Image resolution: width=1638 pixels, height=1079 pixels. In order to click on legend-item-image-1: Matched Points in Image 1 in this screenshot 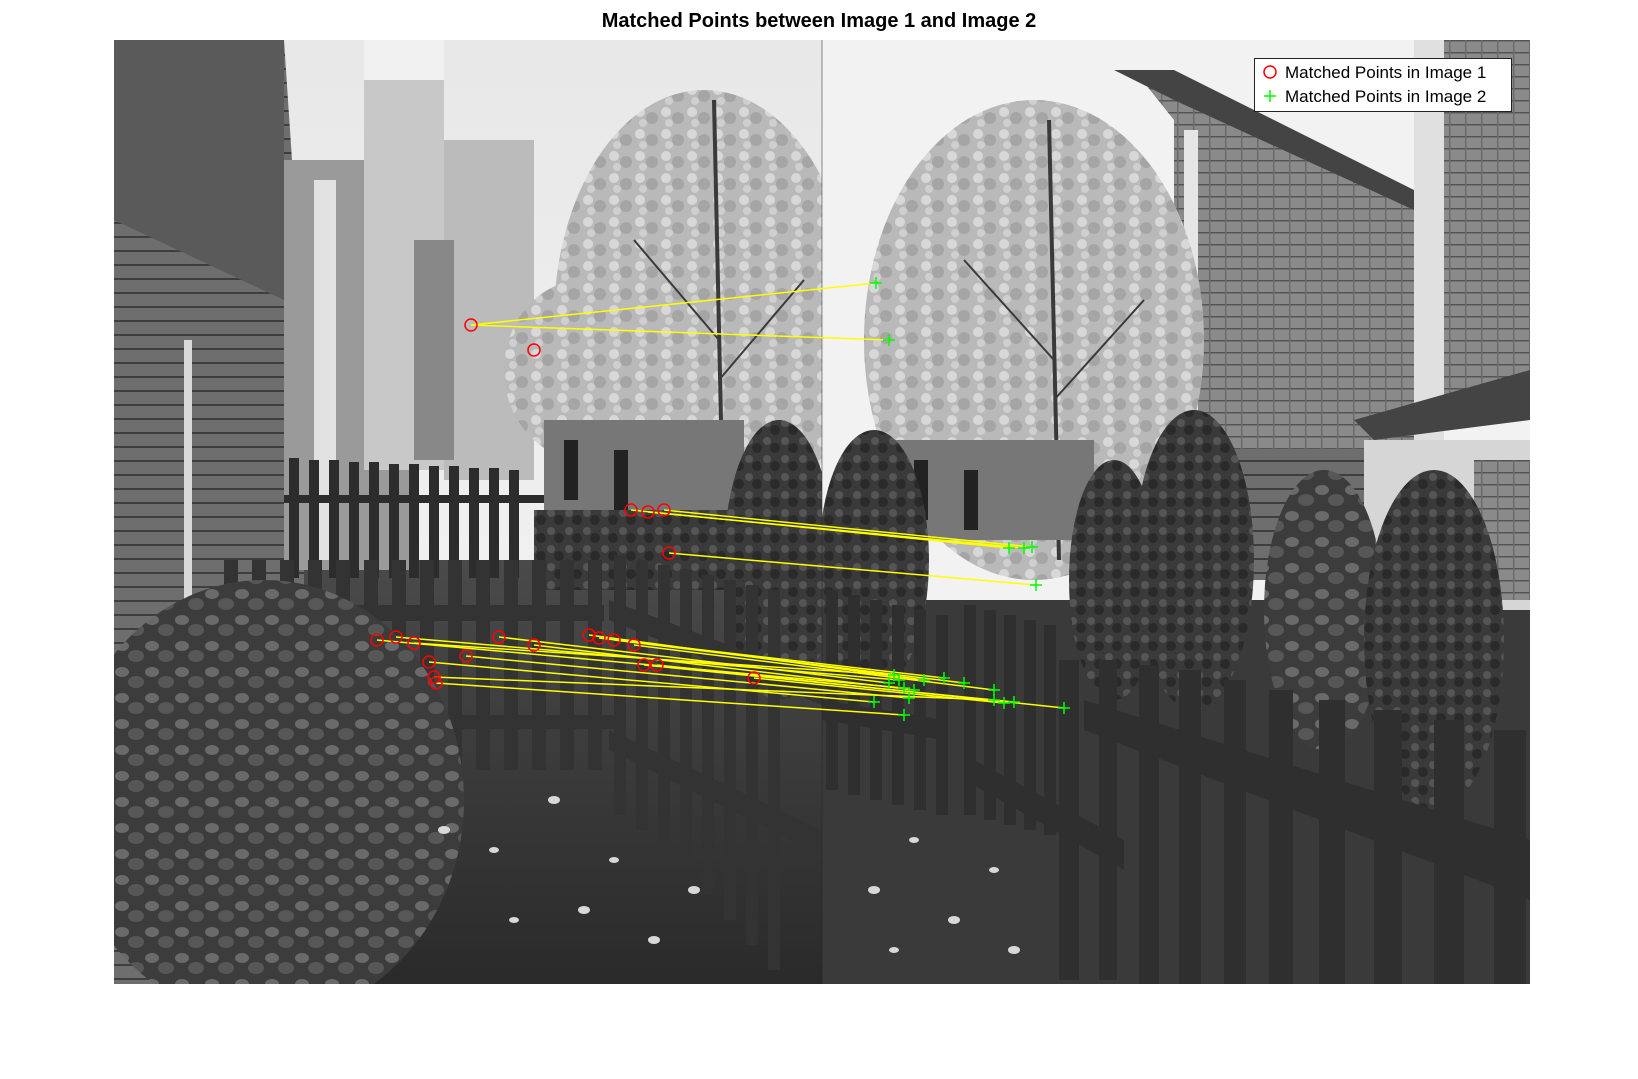, I will do `click(1383, 73)`.